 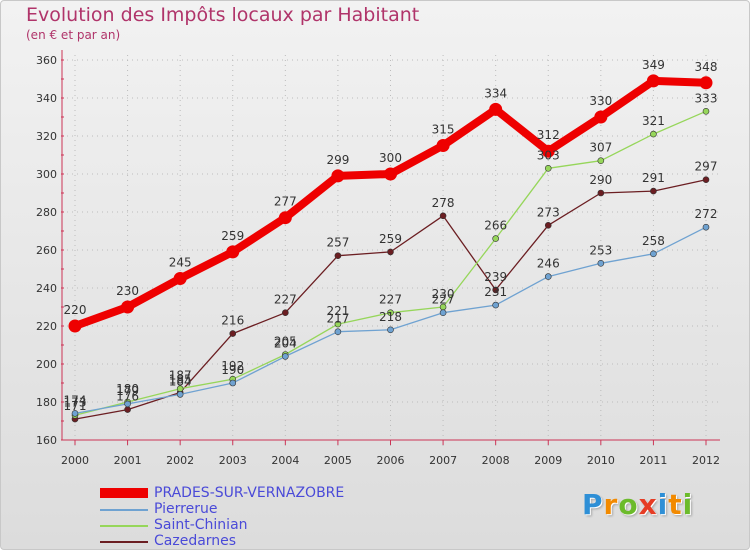 I want to click on data-label-cazedarnes-2005: 257, so click(x=337, y=243).